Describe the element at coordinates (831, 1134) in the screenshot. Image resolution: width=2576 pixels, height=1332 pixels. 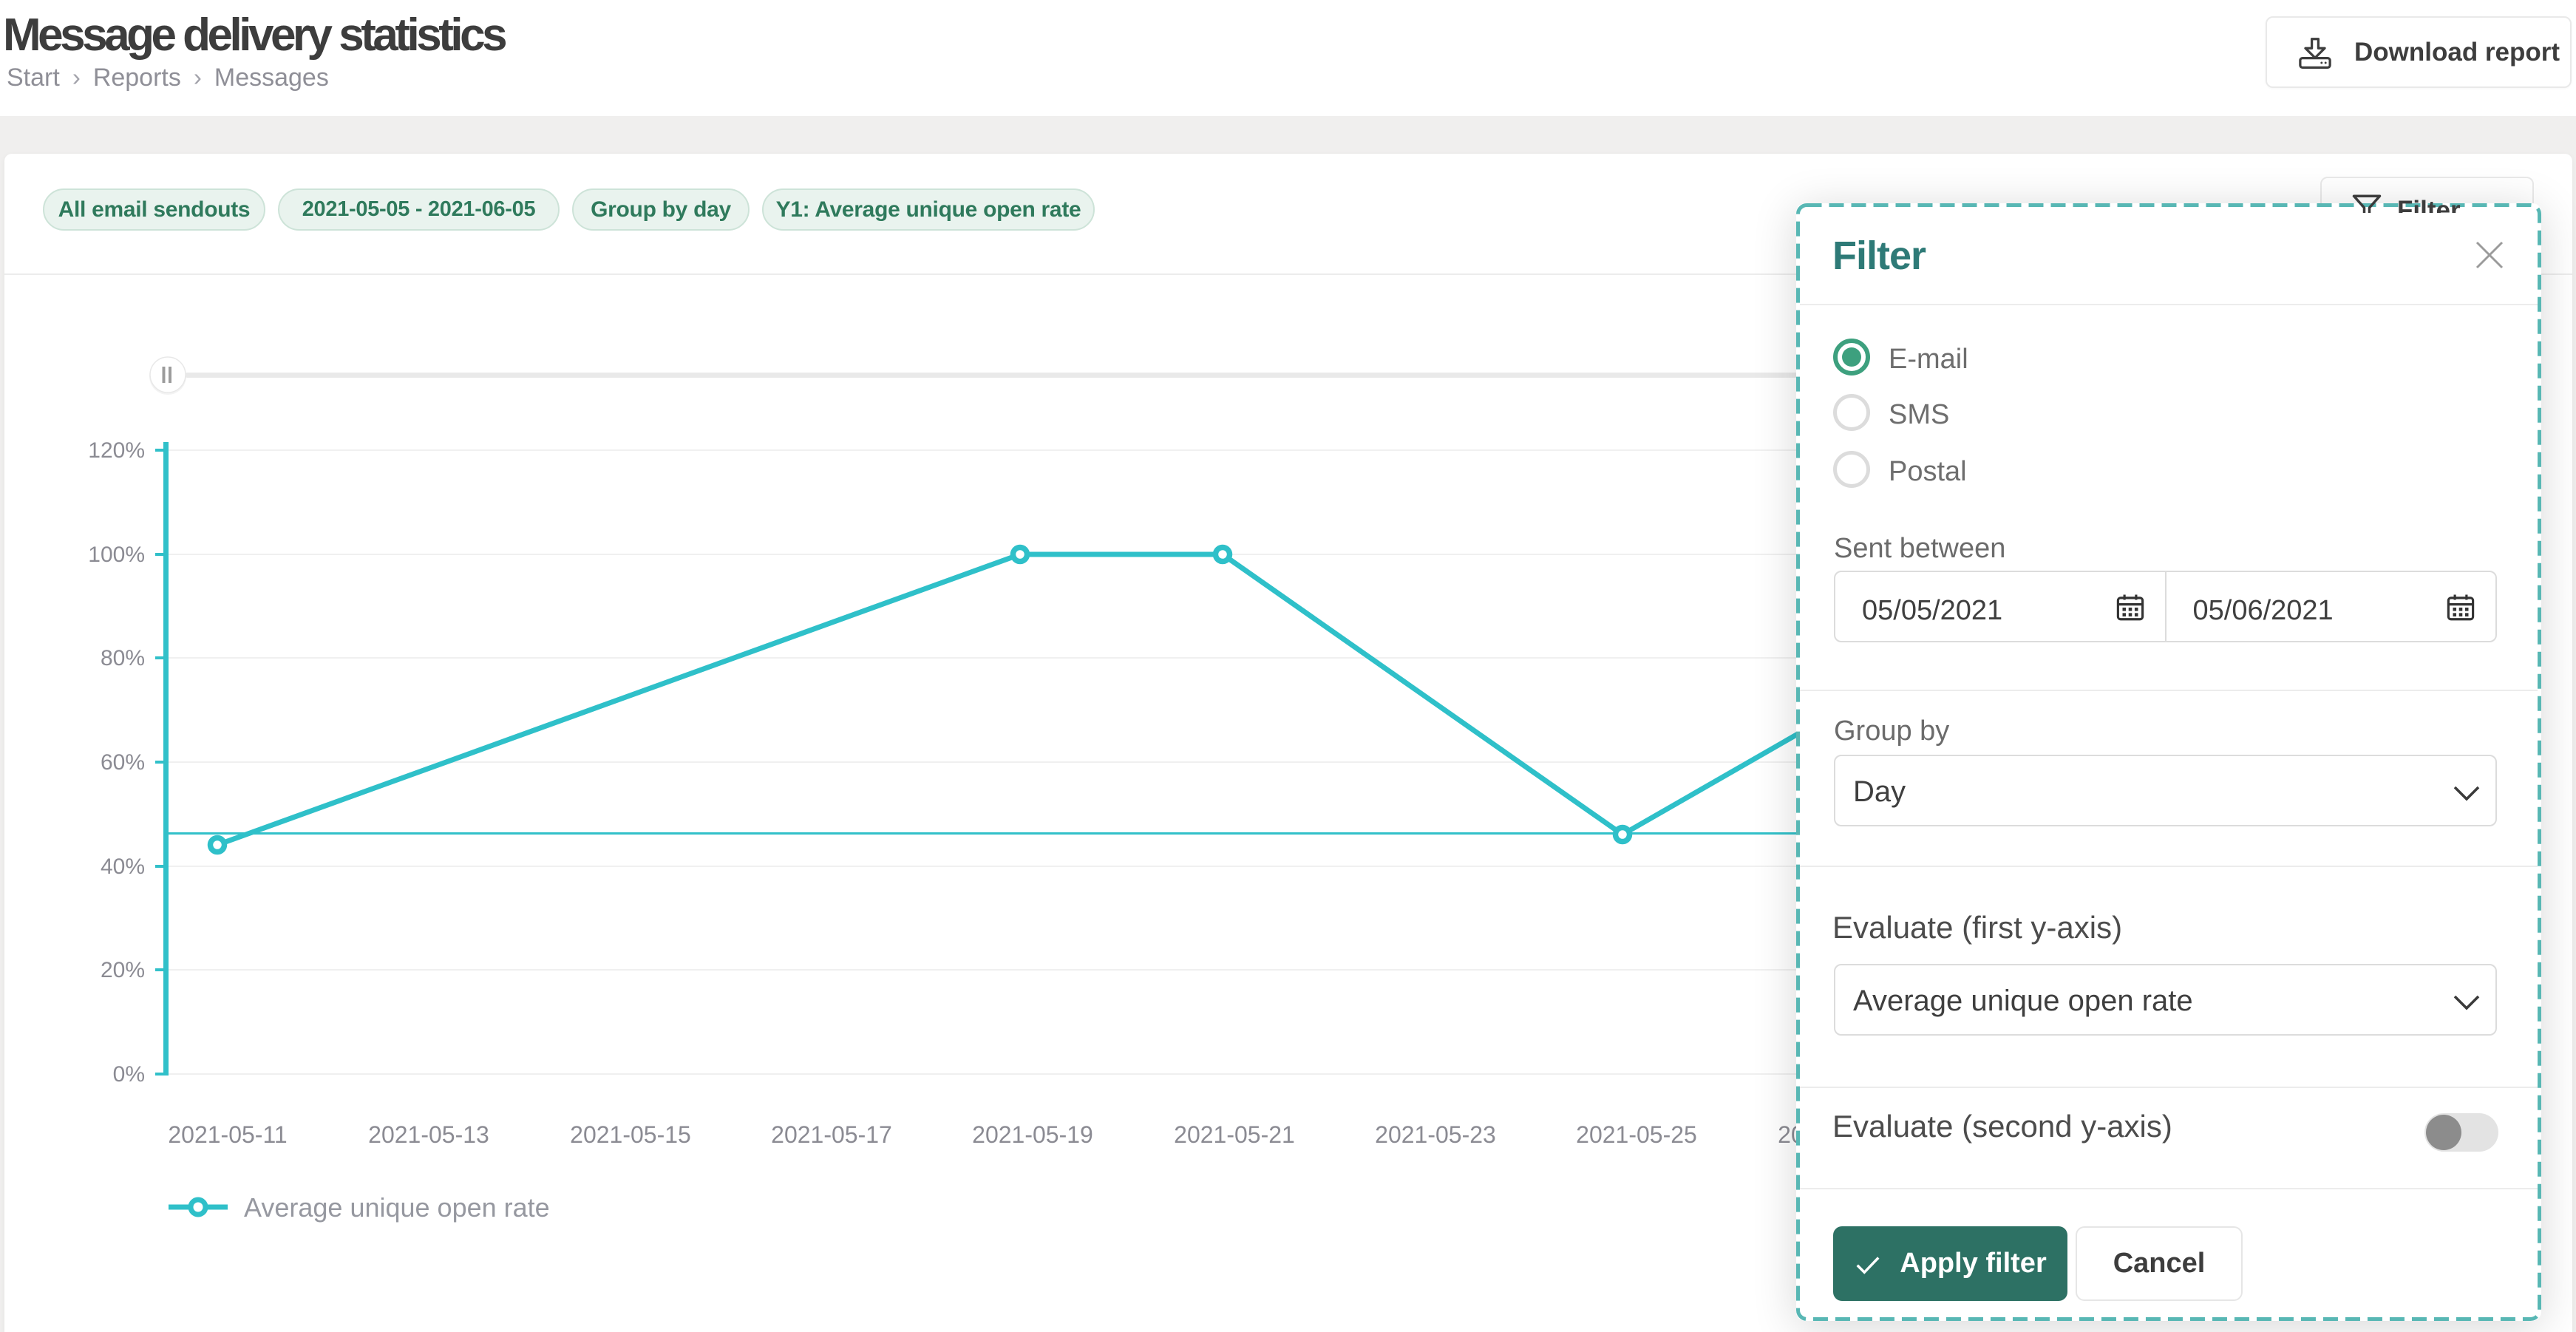
I see `svg-text: 2021-05-17` at that location.